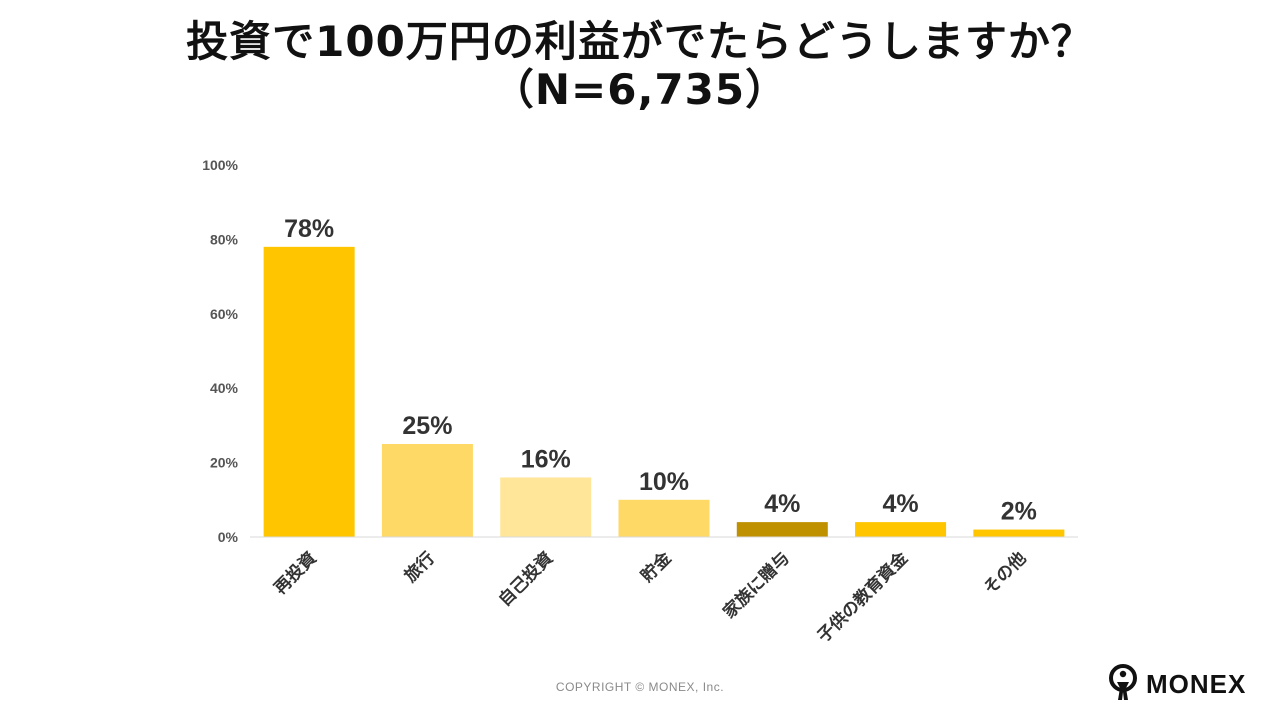 The width and height of the screenshot is (1280, 720). Describe the element at coordinates (224, 314) in the screenshot. I see `y-tick-label: 60%` at that location.